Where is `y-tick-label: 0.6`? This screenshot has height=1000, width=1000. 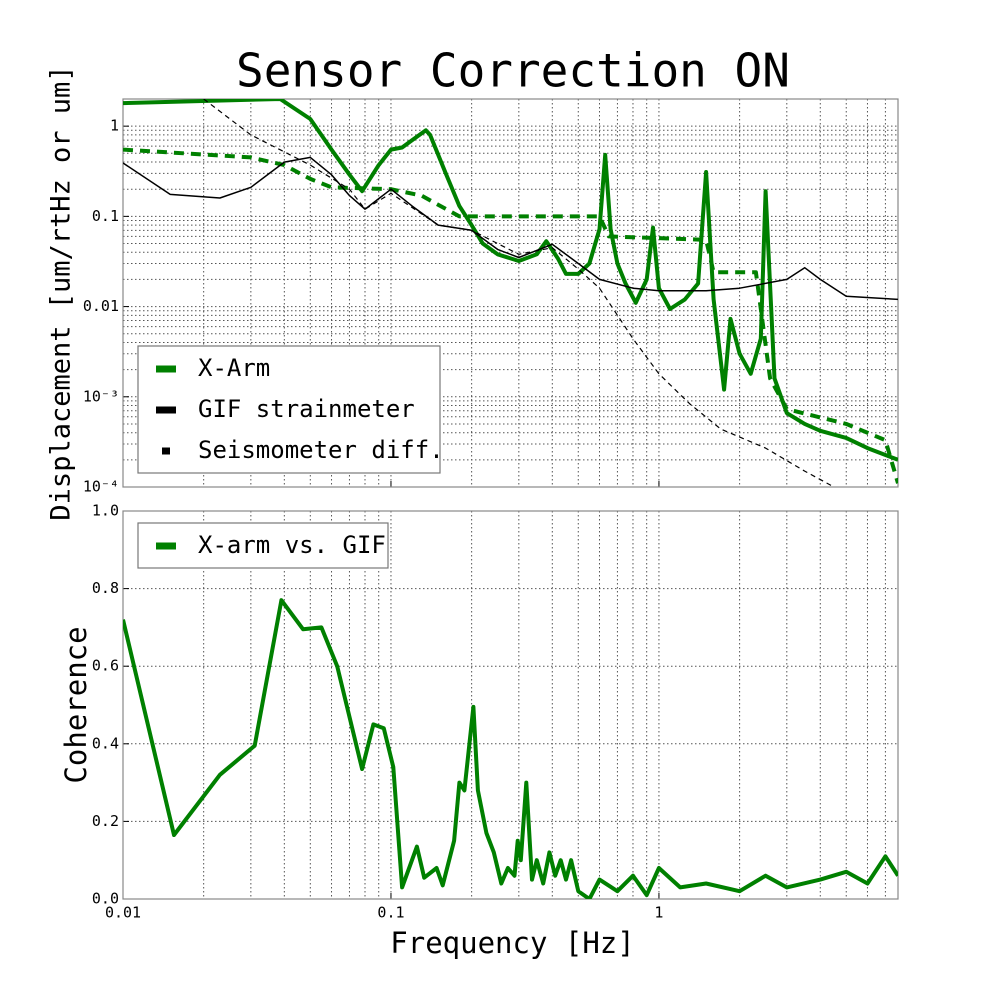 y-tick-label: 0.6 is located at coordinates (105, 666).